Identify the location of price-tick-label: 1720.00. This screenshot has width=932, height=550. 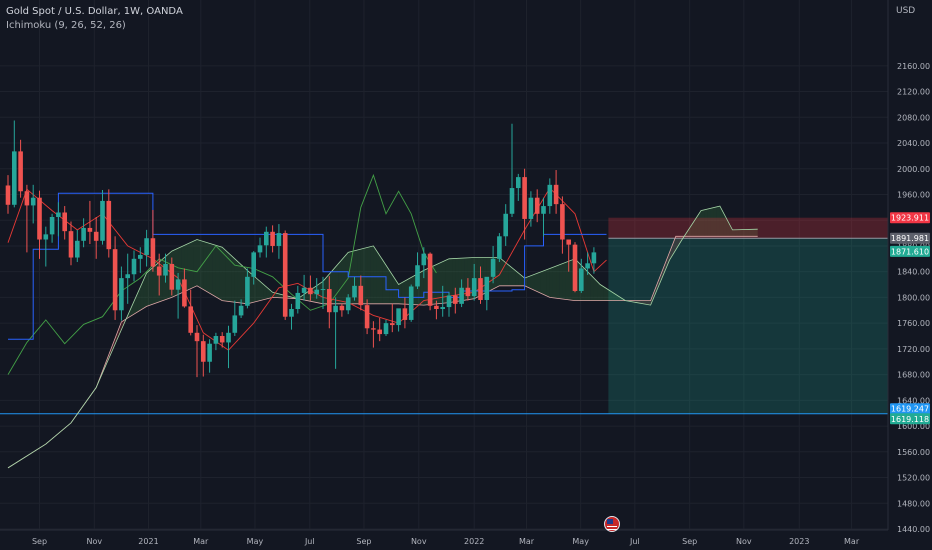
(913, 349).